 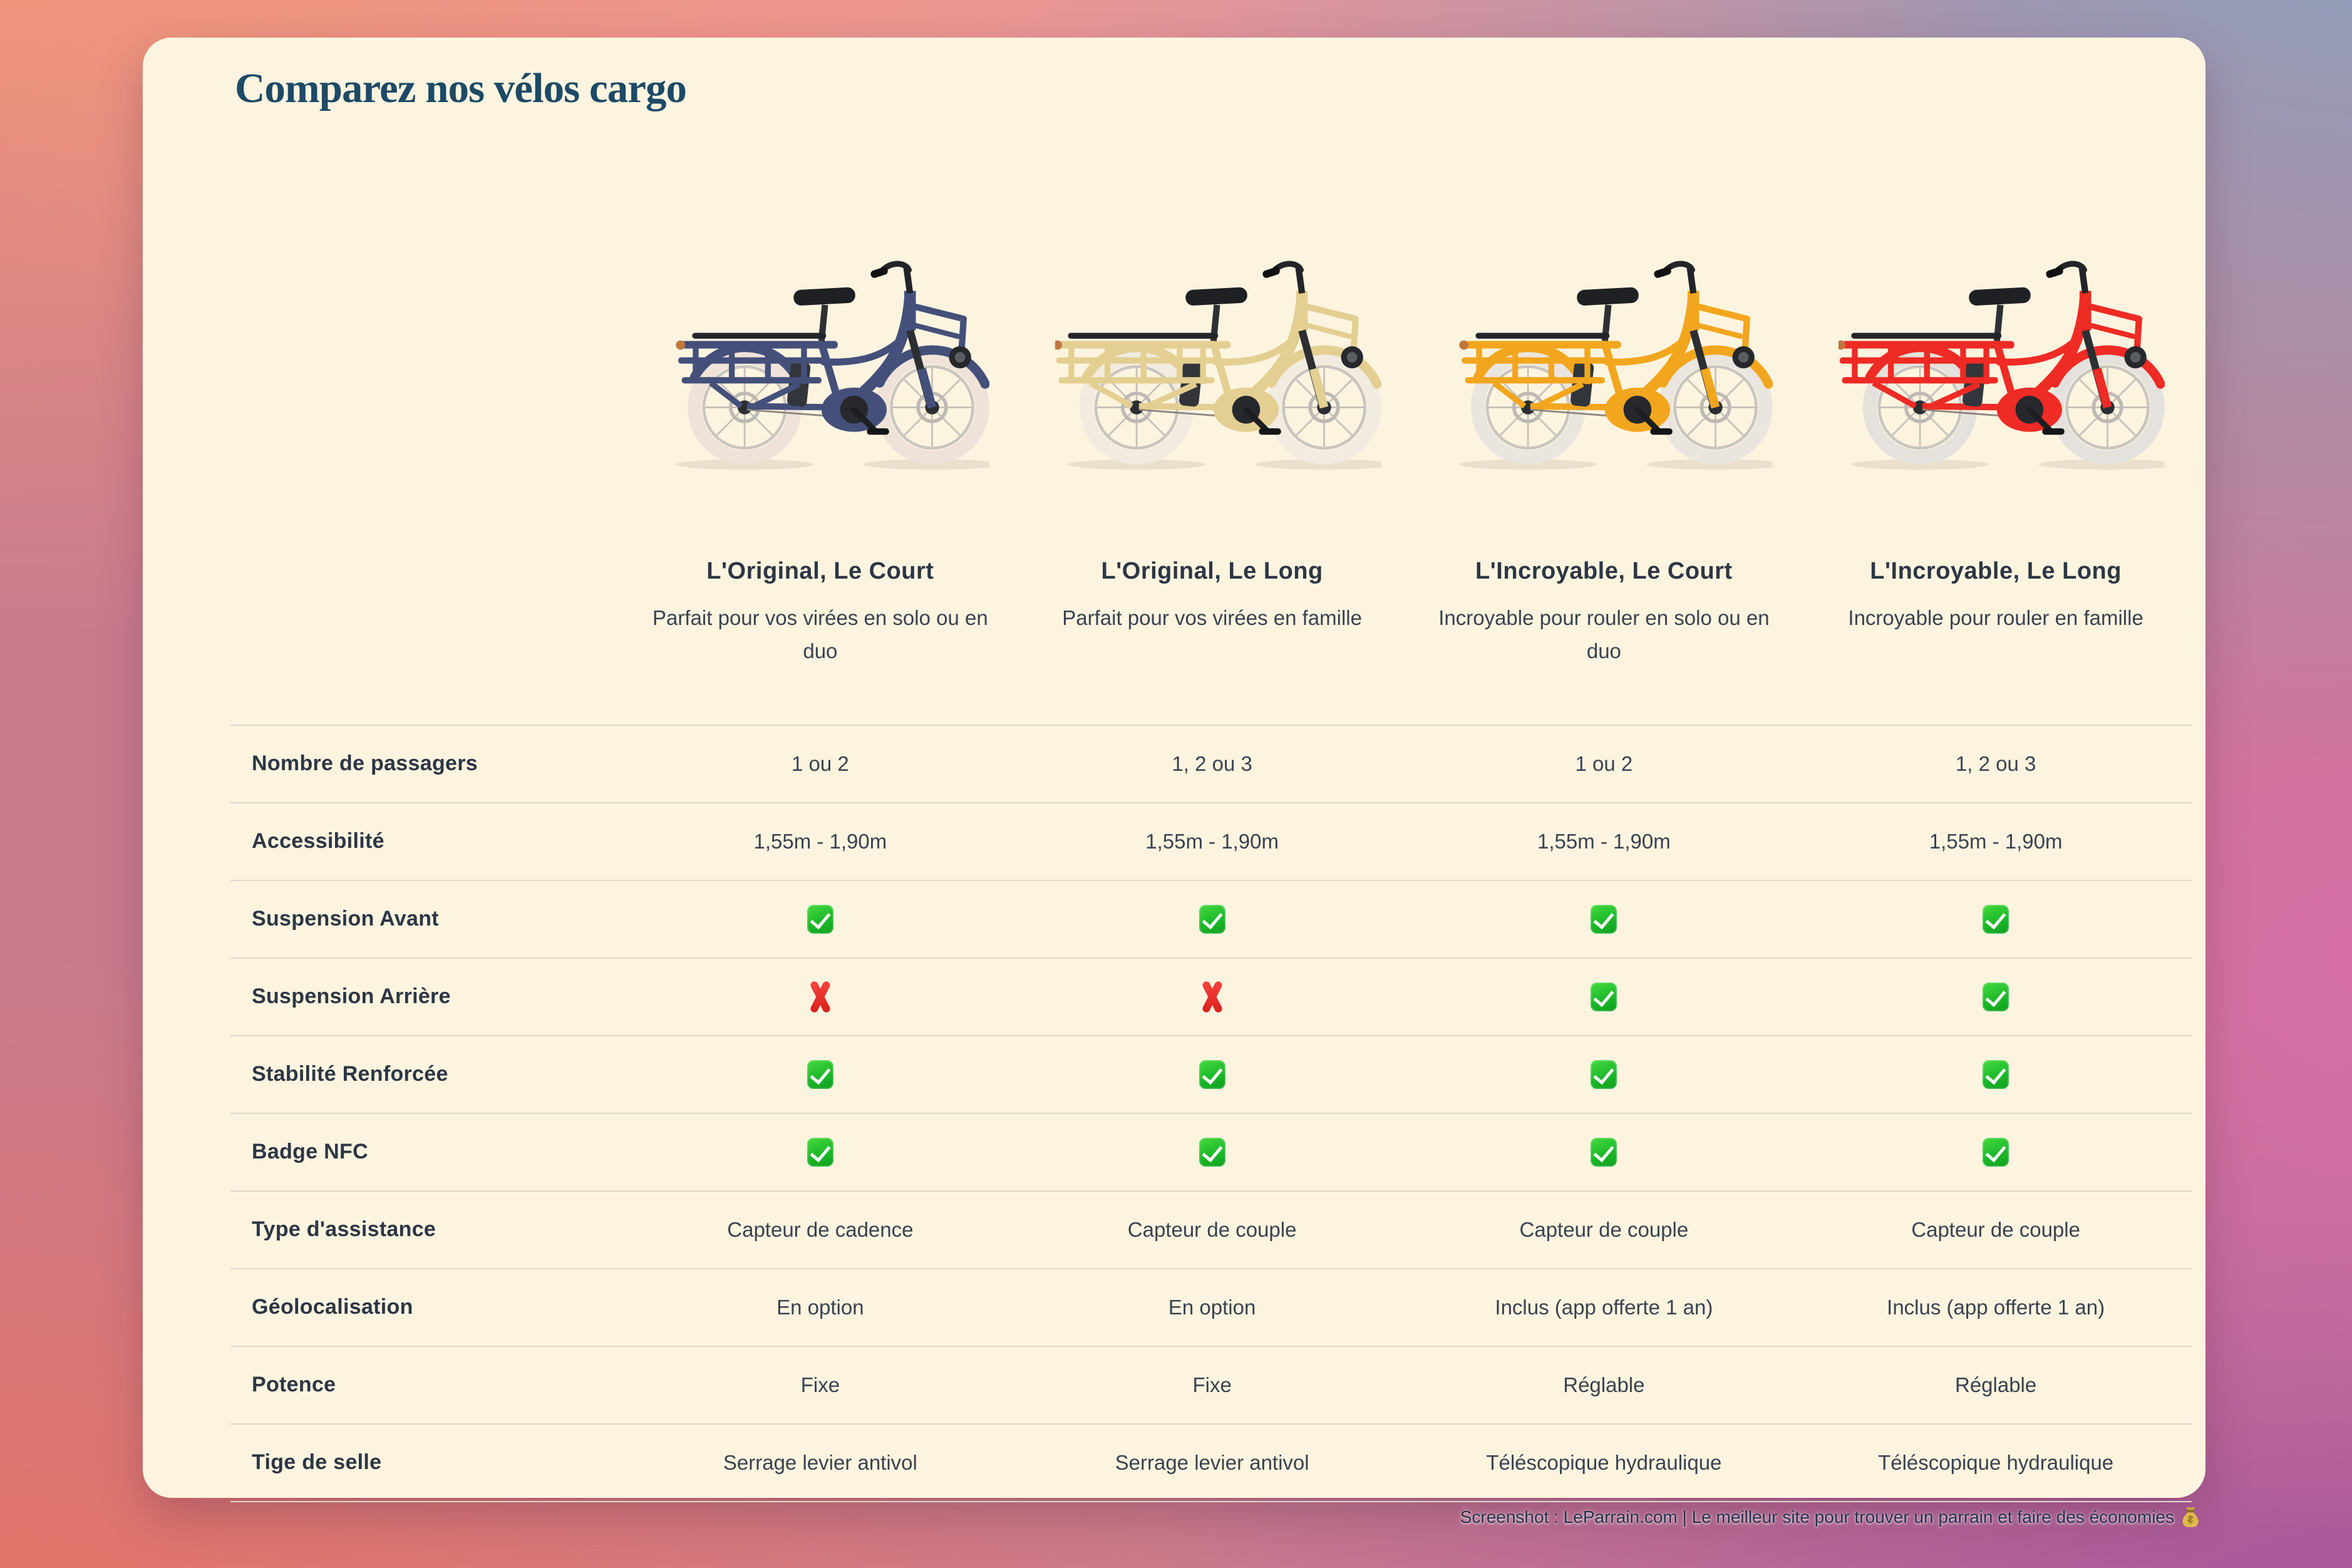 I want to click on table-cell: Réglable, so click(x=1604, y=1385).